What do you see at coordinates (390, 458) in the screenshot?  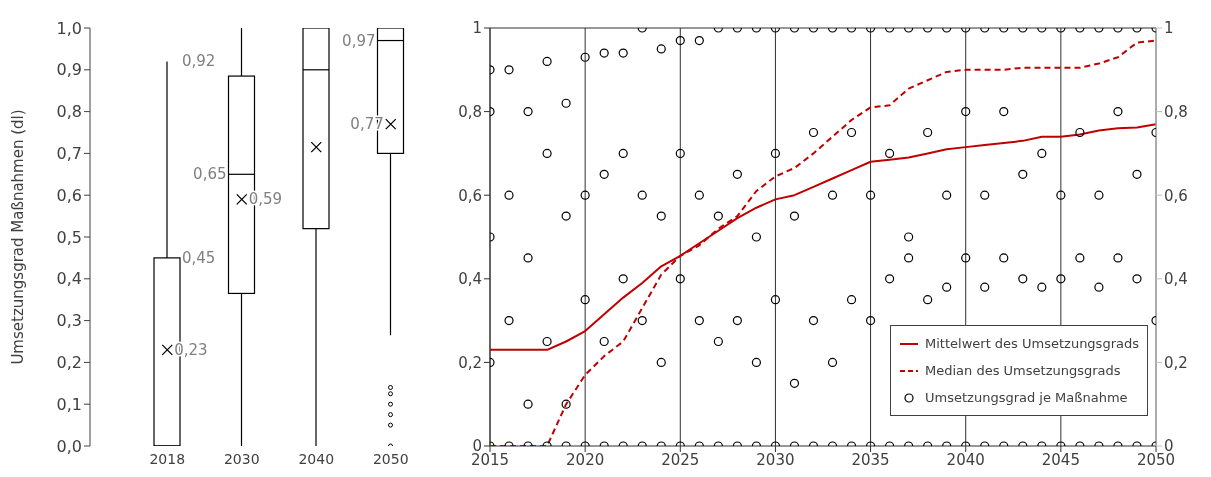 I see `x-tick-label: 2050` at bounding box center [390, 458].